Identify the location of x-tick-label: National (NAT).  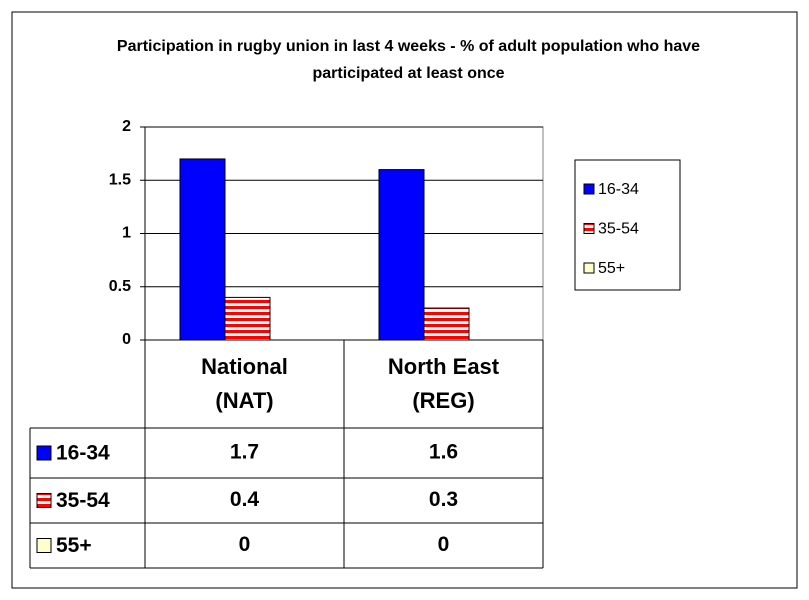
(244, 383).